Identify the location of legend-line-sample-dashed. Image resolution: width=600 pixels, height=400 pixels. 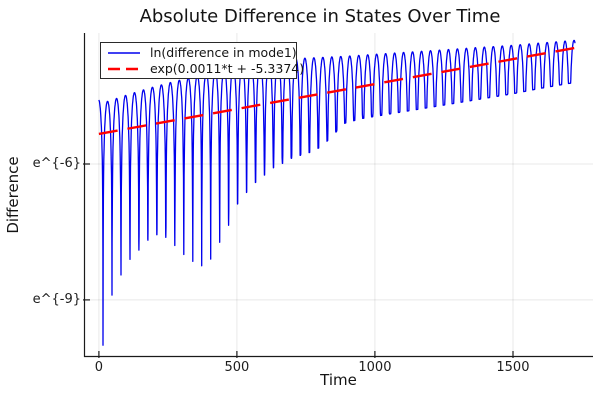
(124, 68).